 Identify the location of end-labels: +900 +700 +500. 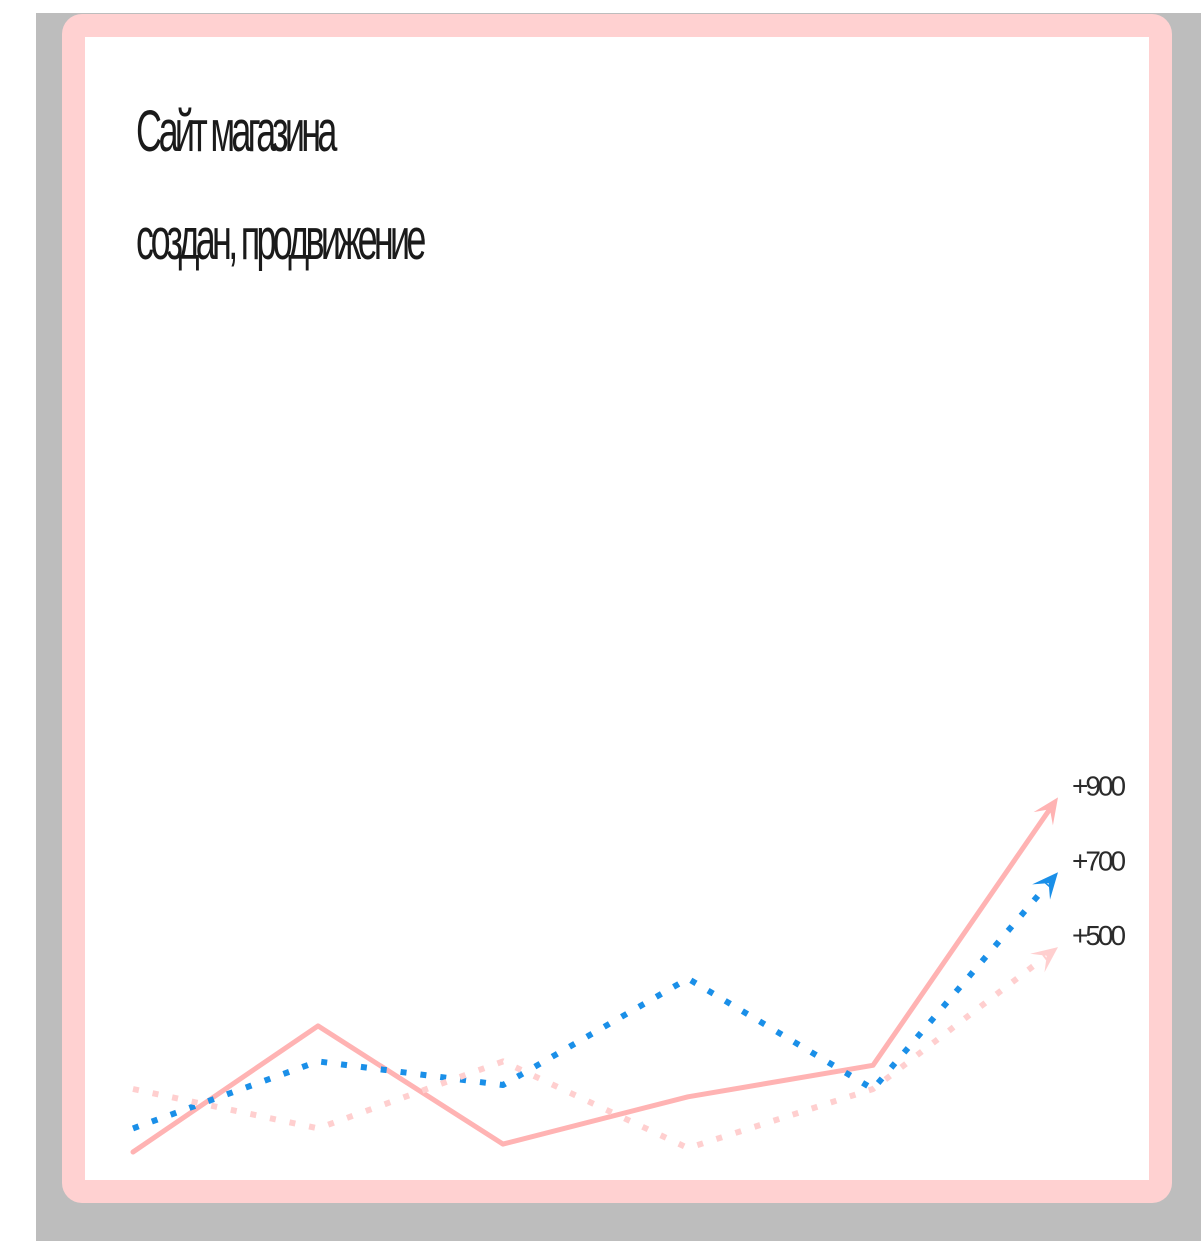
(1100, 860).